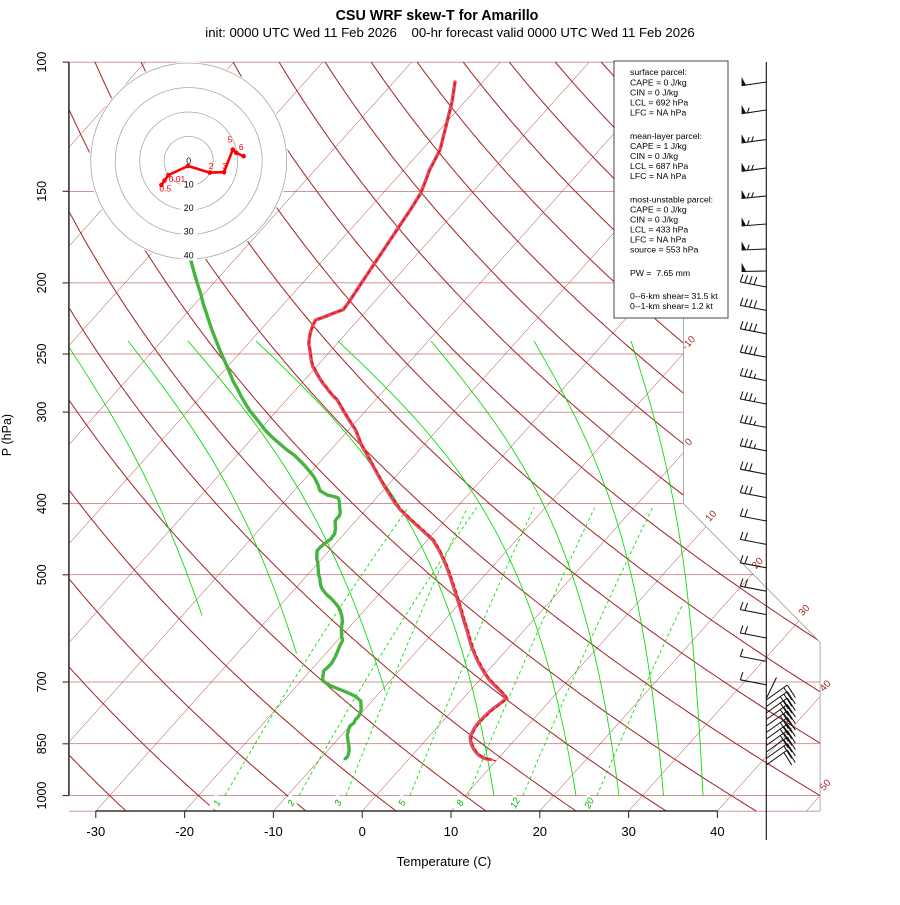 The height and width of the screenshot is (905, 900). What do you see at coordinates (658, 72) in the screenshot?
I see `svg-text: surface parcel:` at bounding box center [658, 72].